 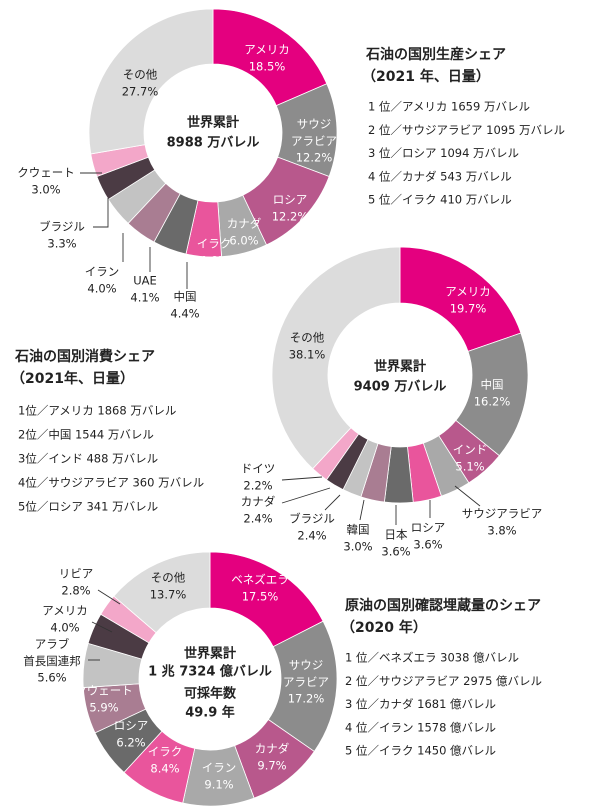 What do you see at coordinates (258, 469) in the screenshot?
I see `slice-label: ドイツ` at bounding box center [258, 469].